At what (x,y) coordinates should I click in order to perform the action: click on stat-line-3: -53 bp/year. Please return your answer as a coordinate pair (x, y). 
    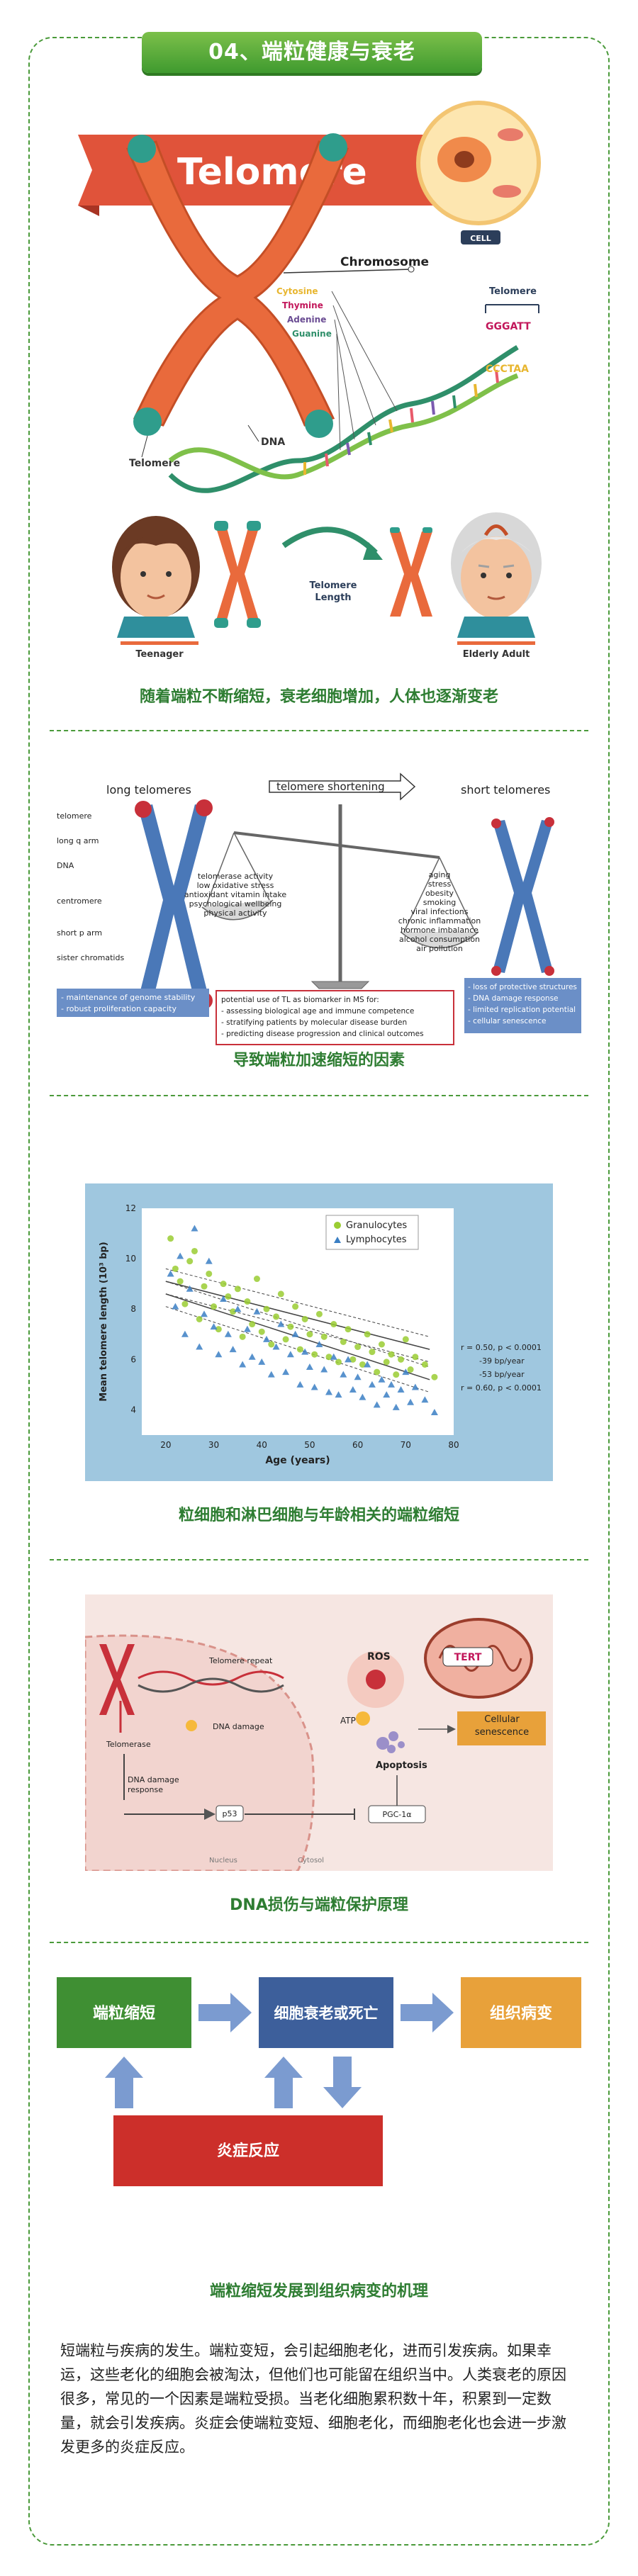
    Looking at the image, I should click on (502, 1374).